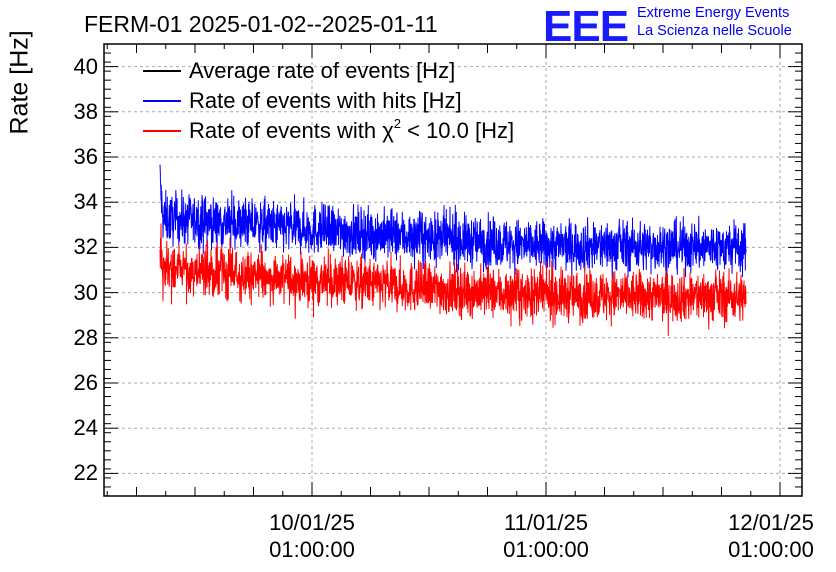  I want to click on y-axis-label: Rate [Hz], so click(19, 82).